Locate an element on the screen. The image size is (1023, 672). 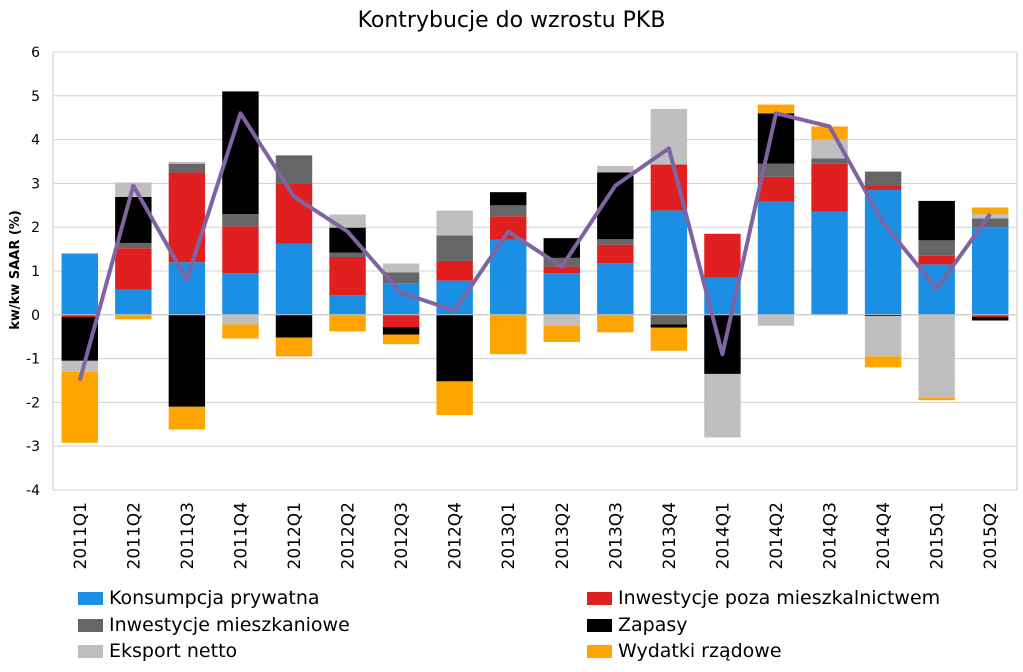
legend-label: Wydatki rządowe is located at coordinates (700, 651).